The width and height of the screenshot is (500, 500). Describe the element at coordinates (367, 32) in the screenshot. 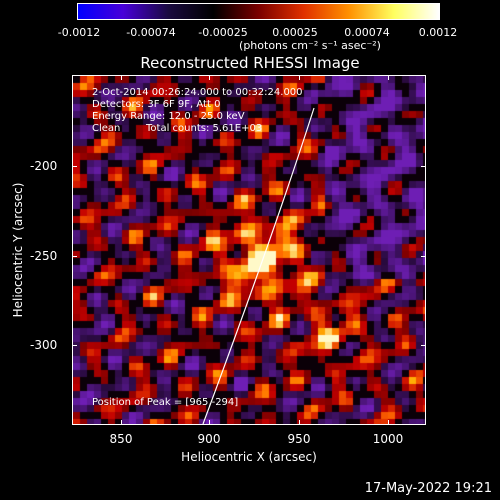

I see `colorbar-tick: 0.00074` at that location.